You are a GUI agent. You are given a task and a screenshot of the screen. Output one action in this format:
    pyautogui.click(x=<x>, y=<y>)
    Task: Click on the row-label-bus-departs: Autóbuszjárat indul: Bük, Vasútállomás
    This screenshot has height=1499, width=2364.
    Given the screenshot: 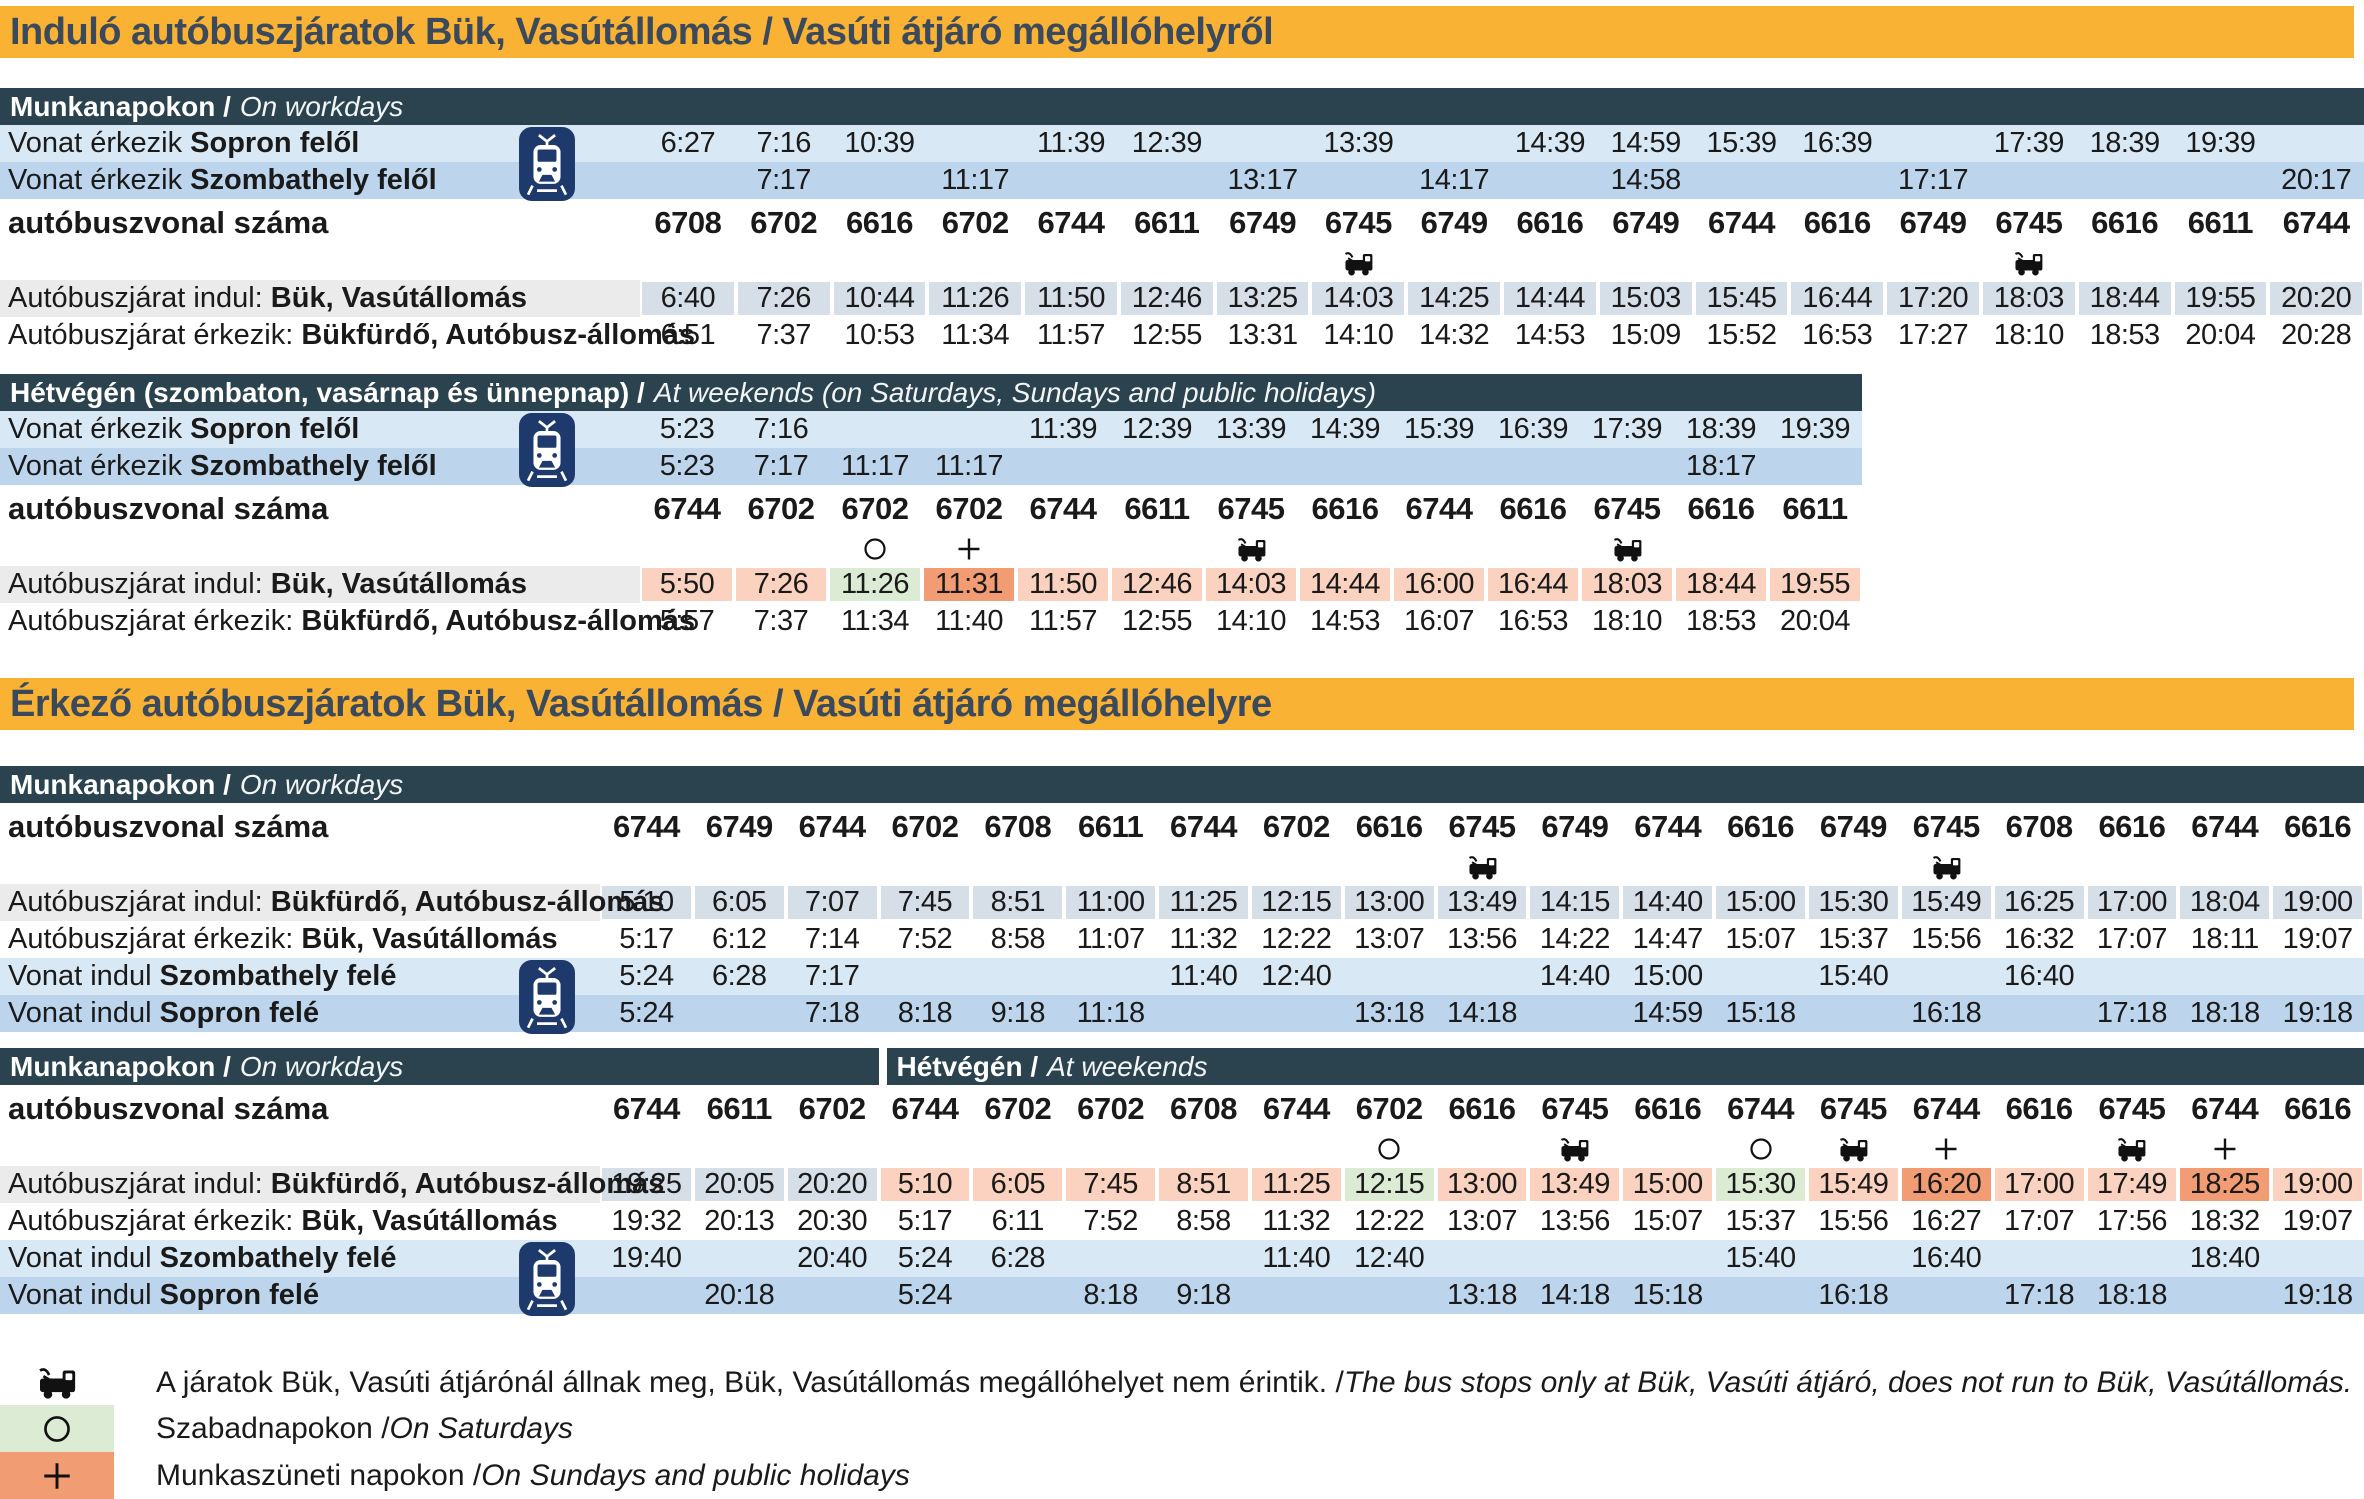 What is the action you would take?
    pyautogui.click(x=320, y=298)
    